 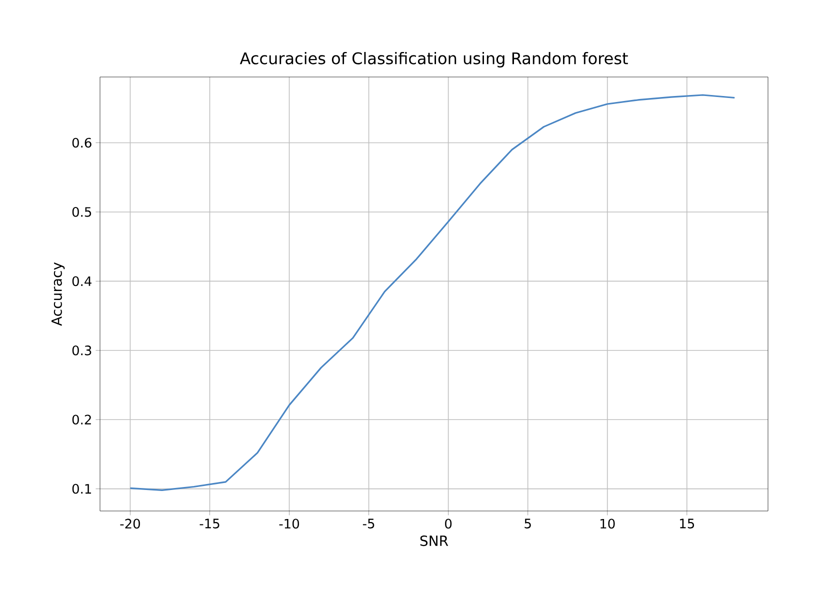 What do you see at coordinates (82, 489) in the screenshot?
I see `y-tick-label: 0.1` at bounding box center [82, 489].